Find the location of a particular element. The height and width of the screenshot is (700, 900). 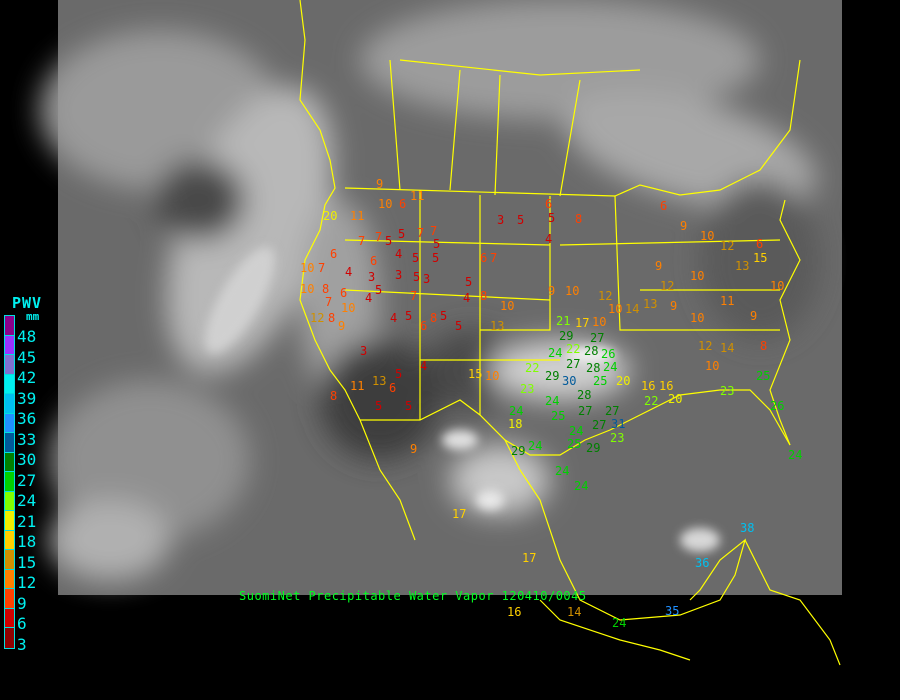

legend-label: 12 is located at coordinates (27, 582).